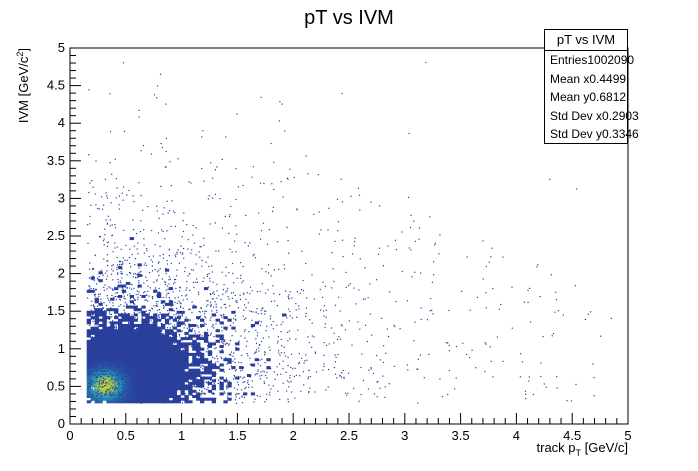  Describe the element at coordinates (23, 89) in the screenshot. I see `y-axis-label-main: IVM [GeV/c` at that location.